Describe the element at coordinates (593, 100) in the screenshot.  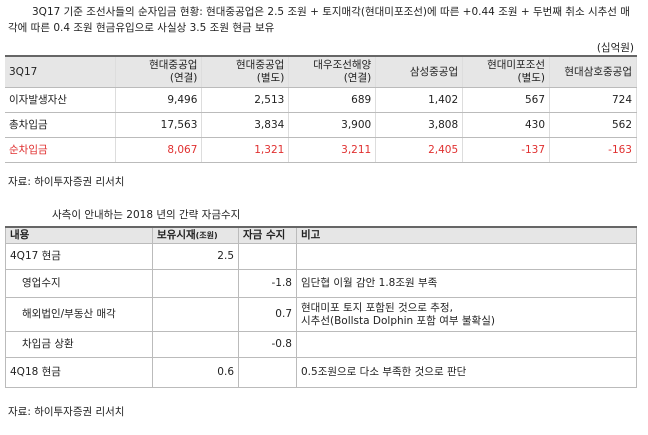
I see `cell: 724` at that location.